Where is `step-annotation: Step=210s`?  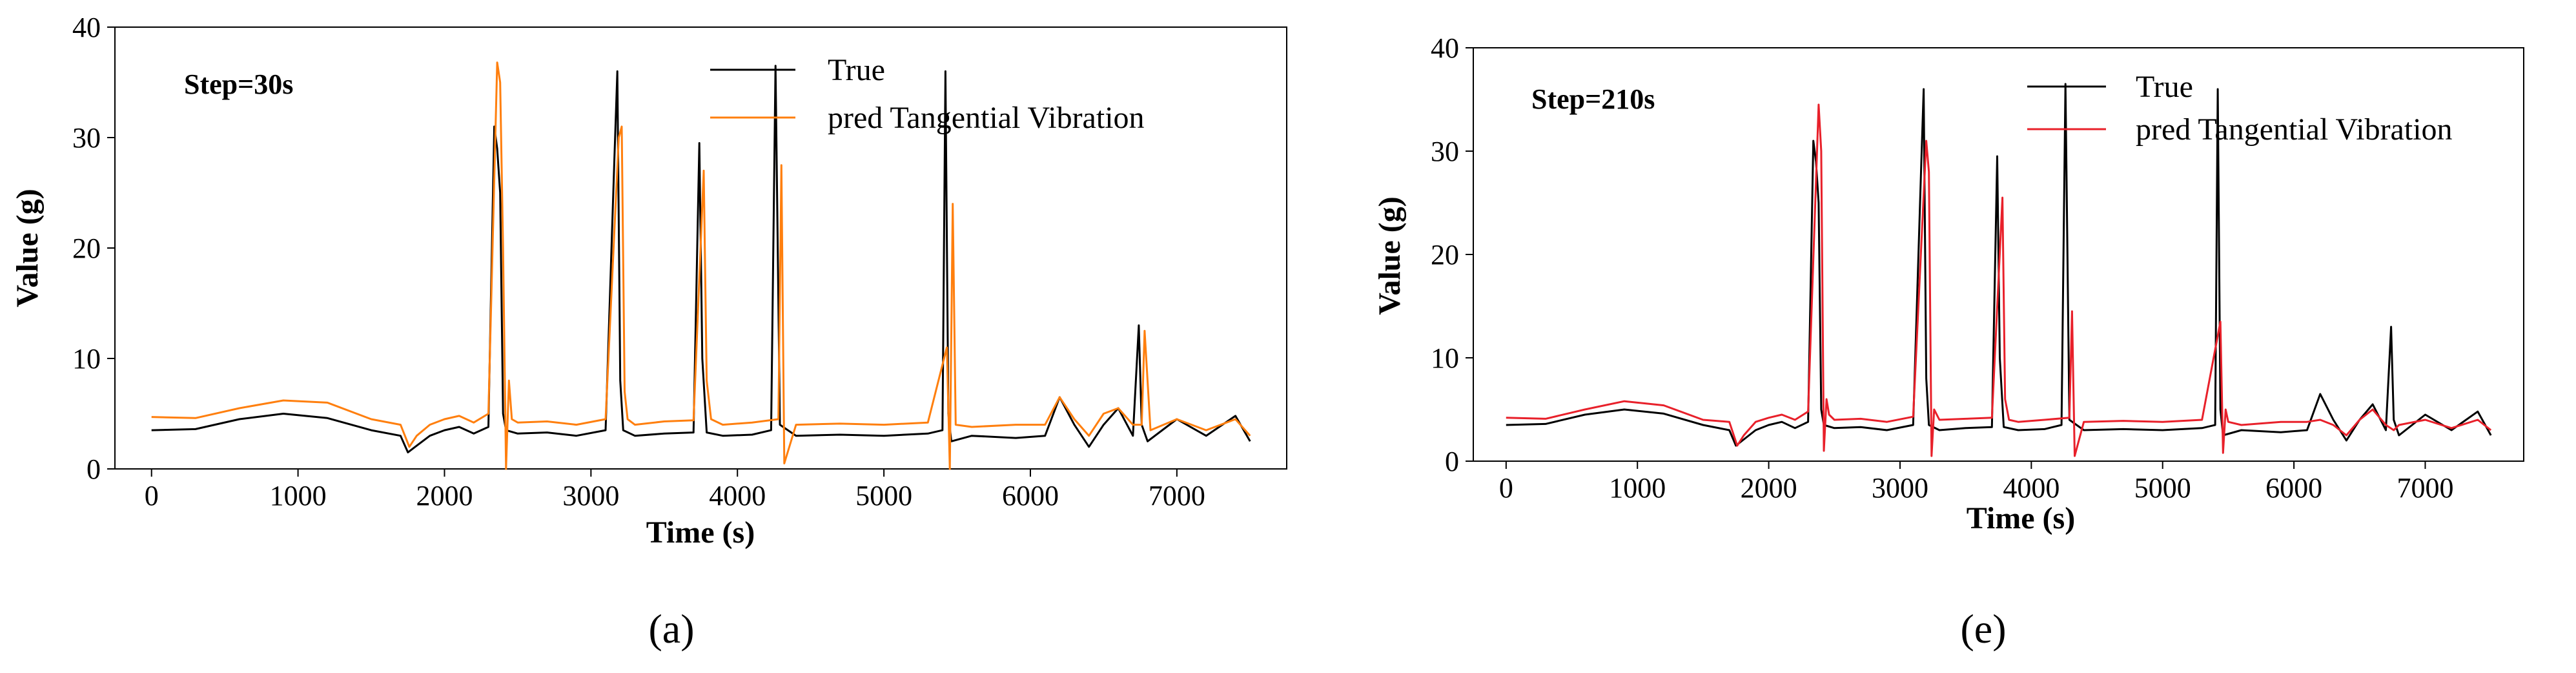
step-annotation: Step=210s is located at coordinates (1593, 99).